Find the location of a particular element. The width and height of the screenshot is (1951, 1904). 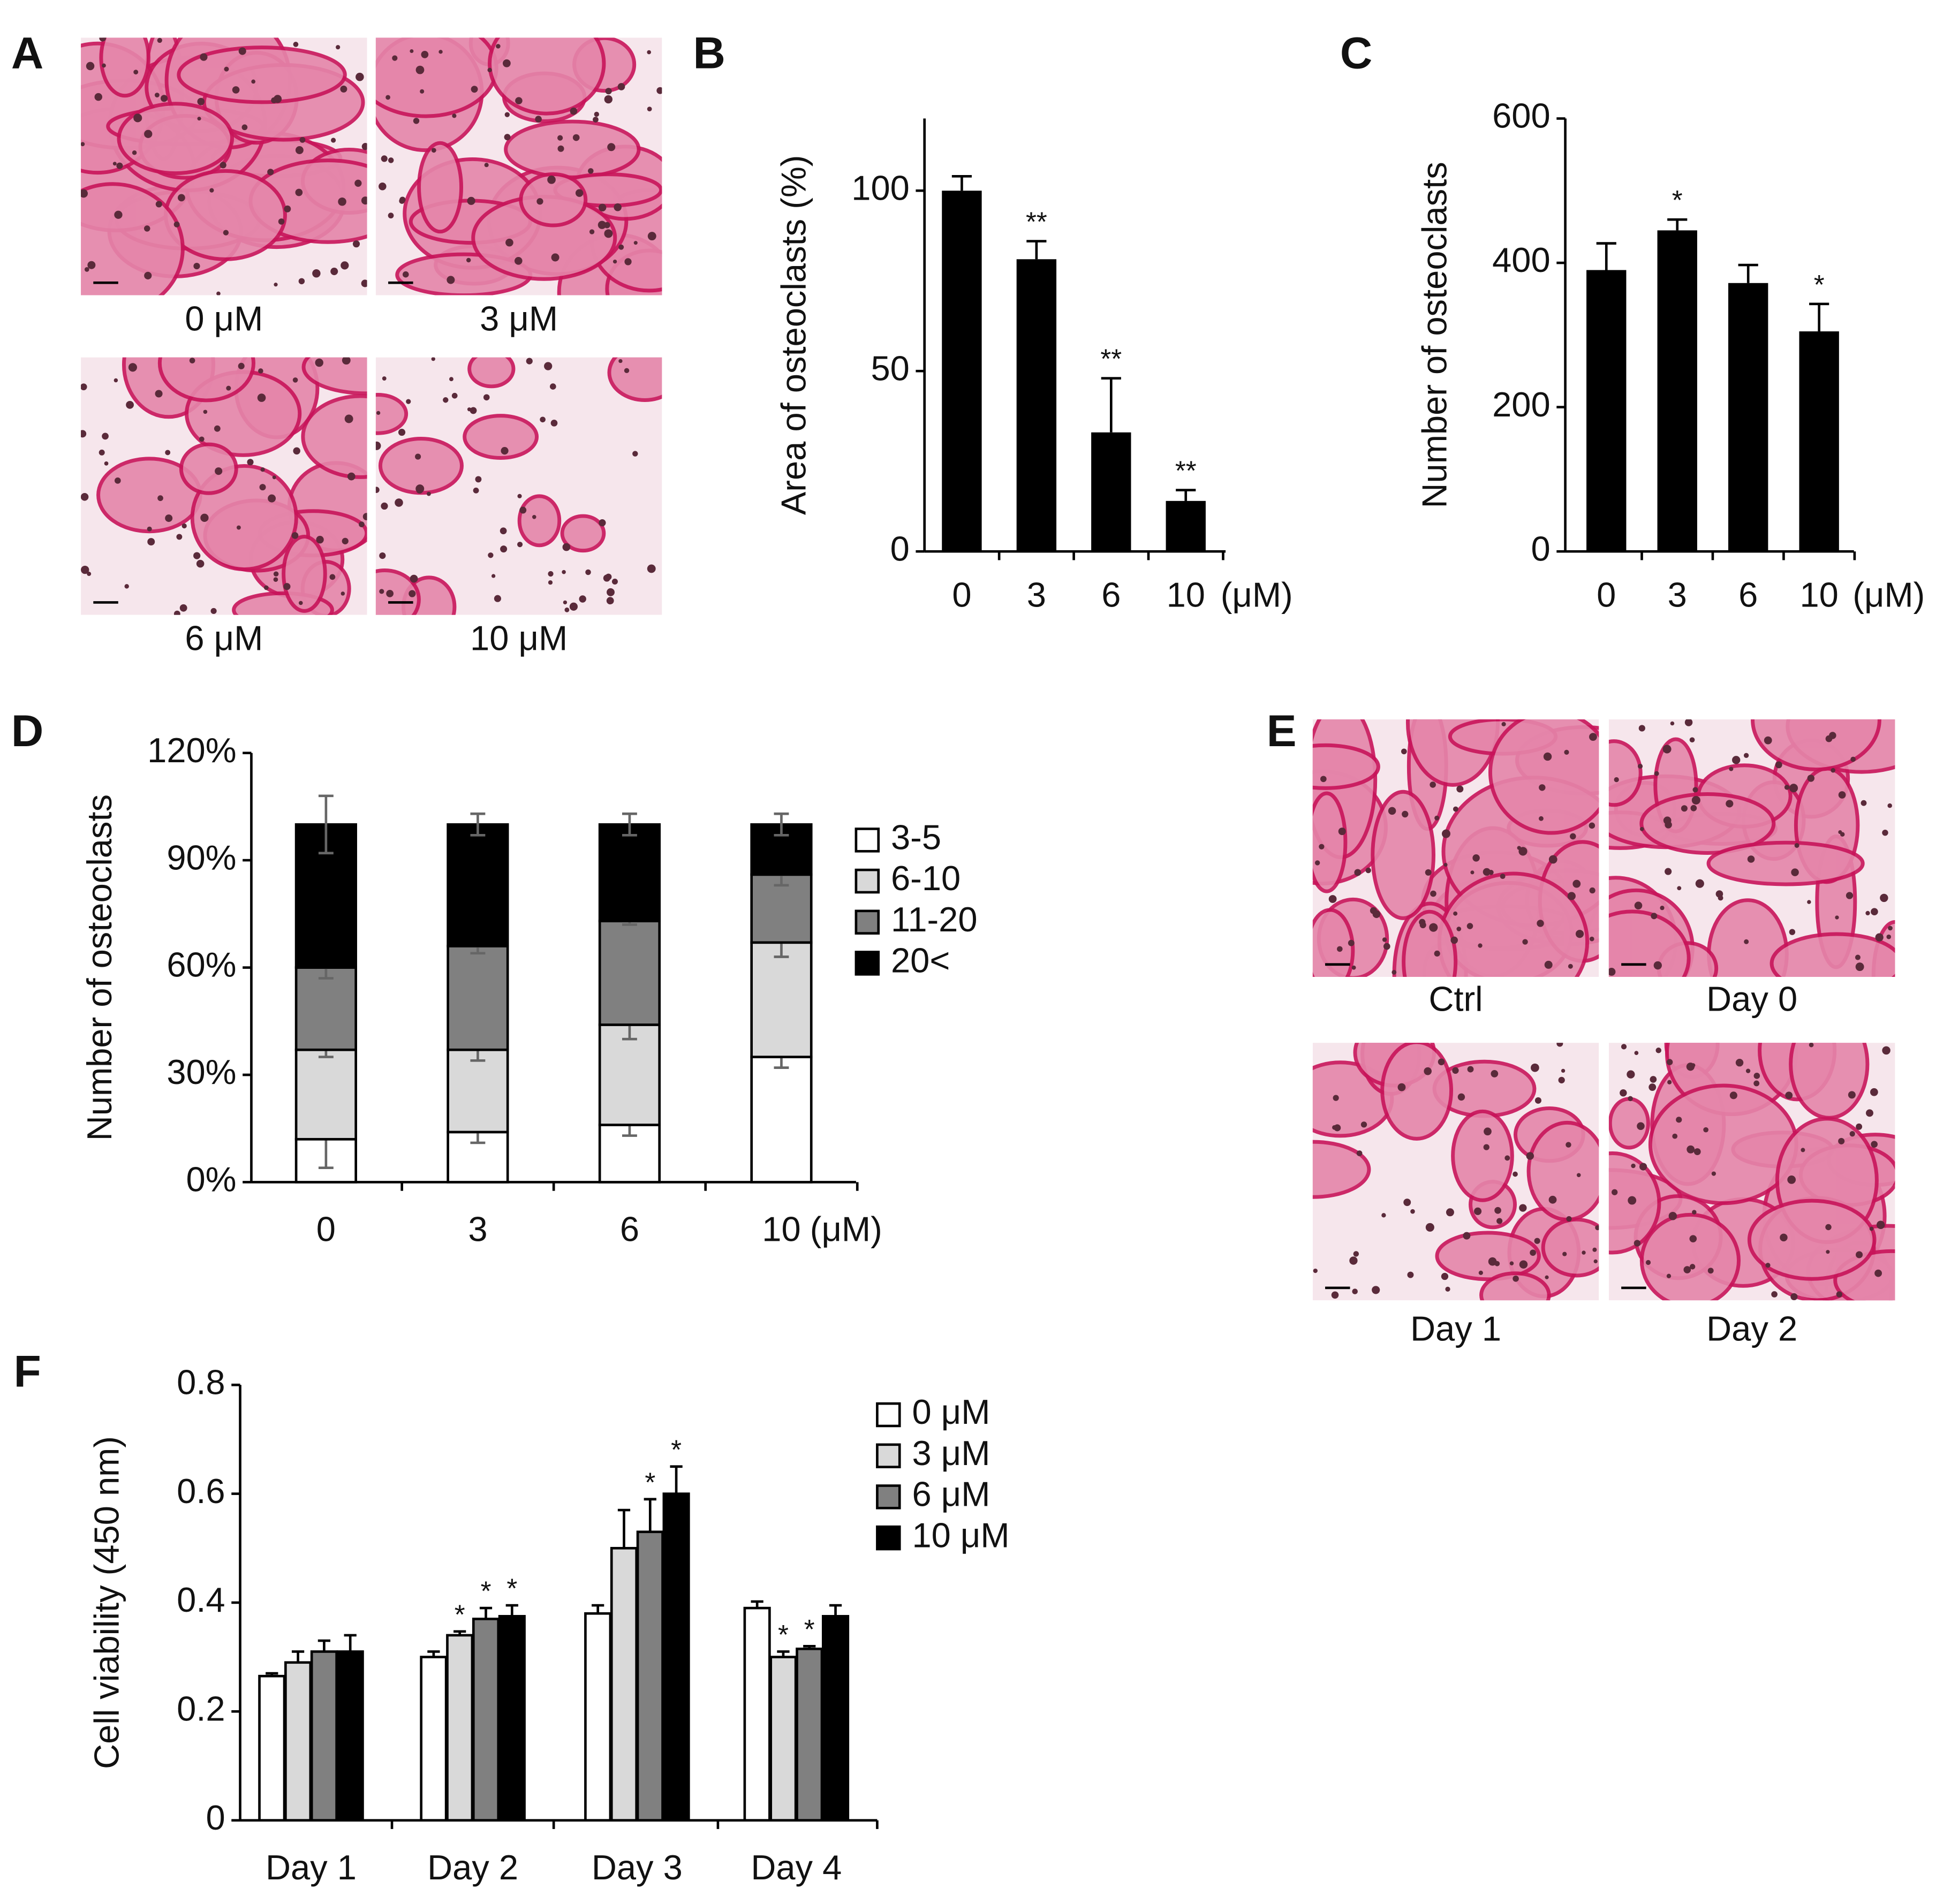

y-tick-label: 0.4 is located at coordinates (201, 1600).